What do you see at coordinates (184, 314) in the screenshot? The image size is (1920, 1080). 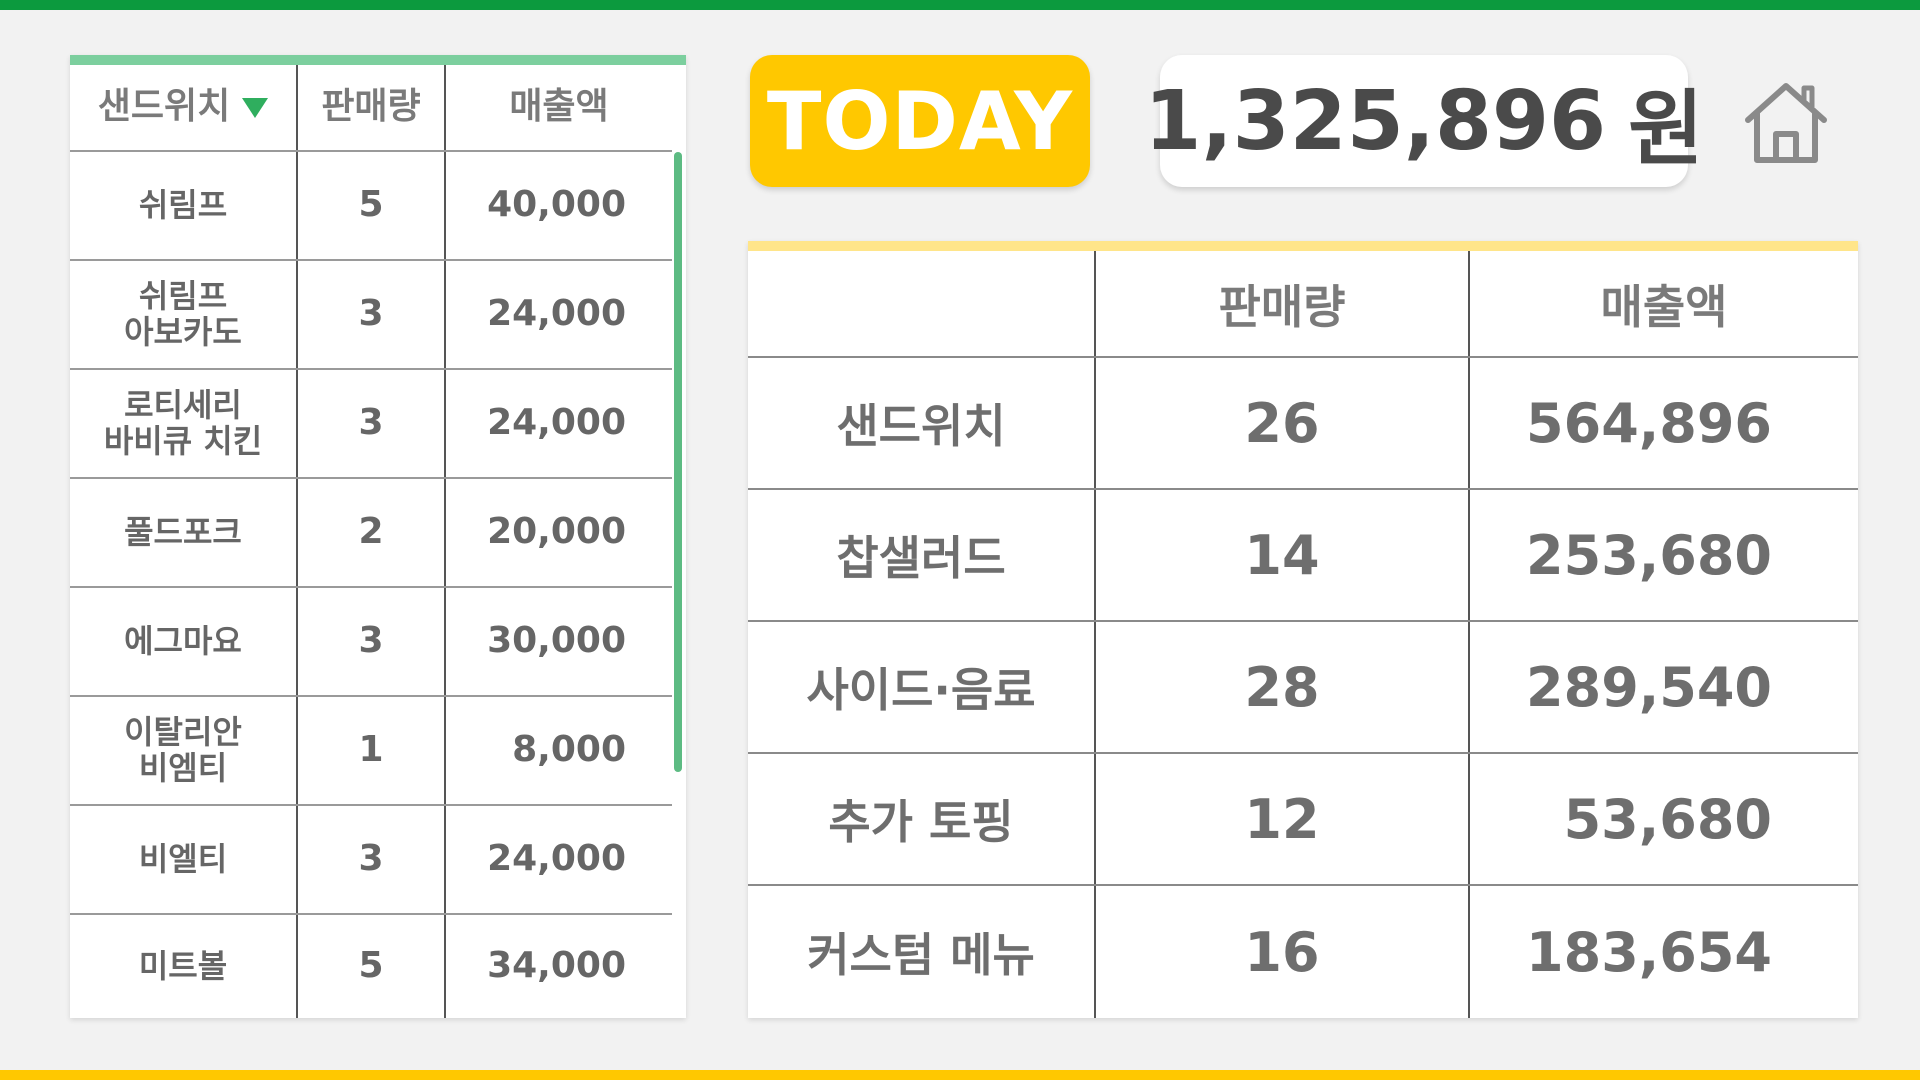 I see `item-name: 쉬림프 아보카도` at bounding box center [184, 314].